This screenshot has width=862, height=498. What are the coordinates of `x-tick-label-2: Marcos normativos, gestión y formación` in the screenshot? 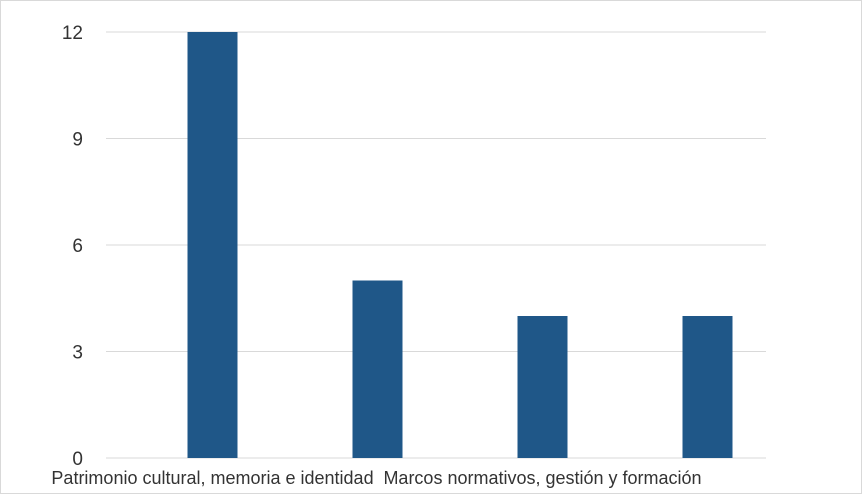 It's located at (542, 478).